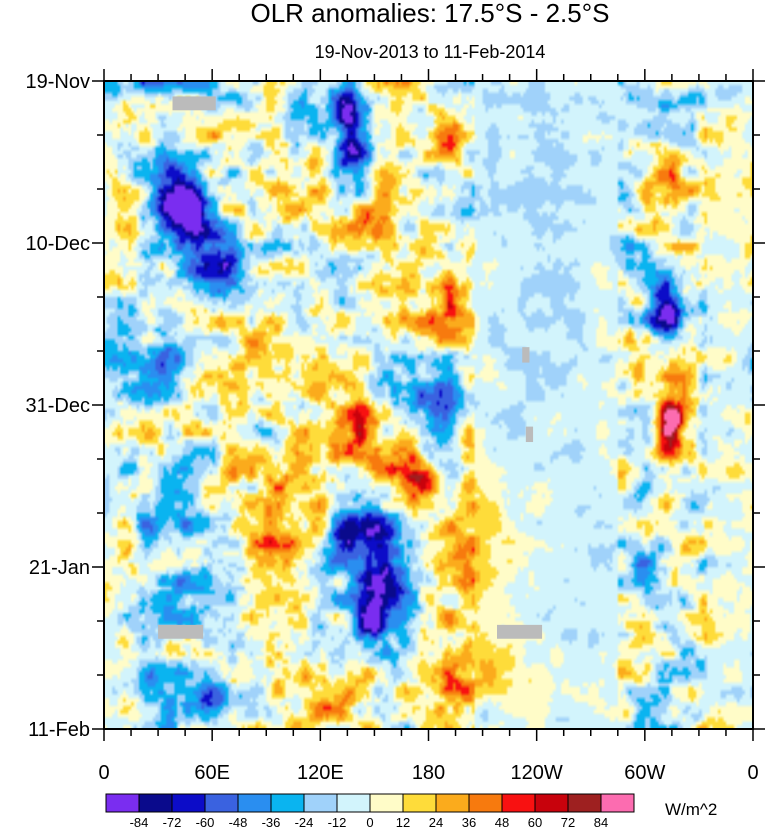 This screenshot has height=830, width=771. What do you see at coordinates (212, 773) in the screenshot?
I see `x-tick-label: 60E` at bounding box center [212, 773].